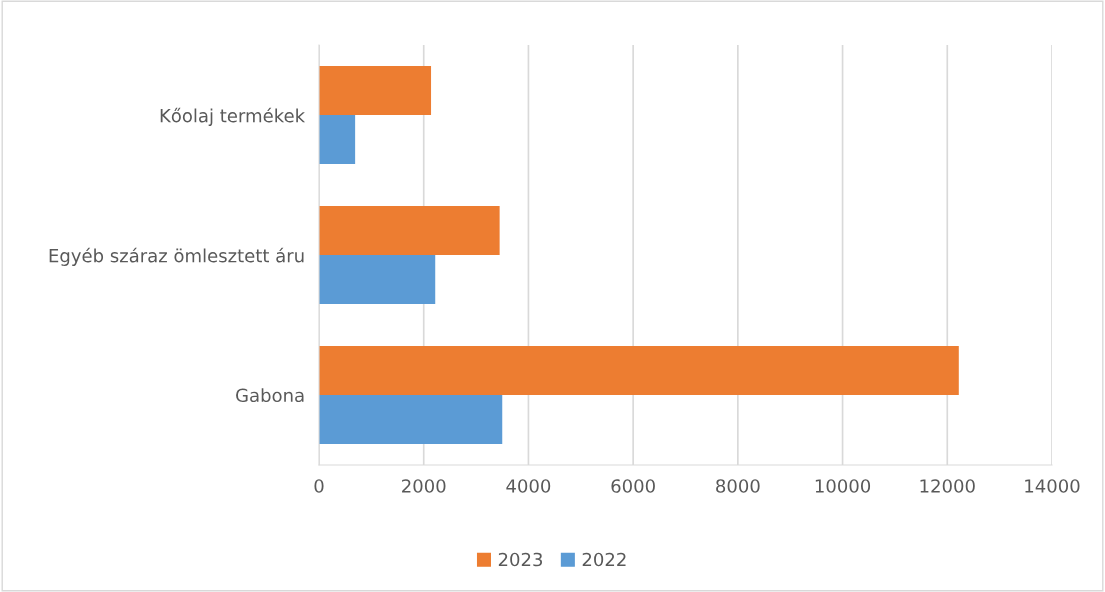 Image resolution: width=1105 pixels, height=592 pixels. What do you see at coordinates (176, 256) in the screenshot?
I see `y-tick-label: Egyéb száraz ömlesztett áru` at bounding box center [176, 256].